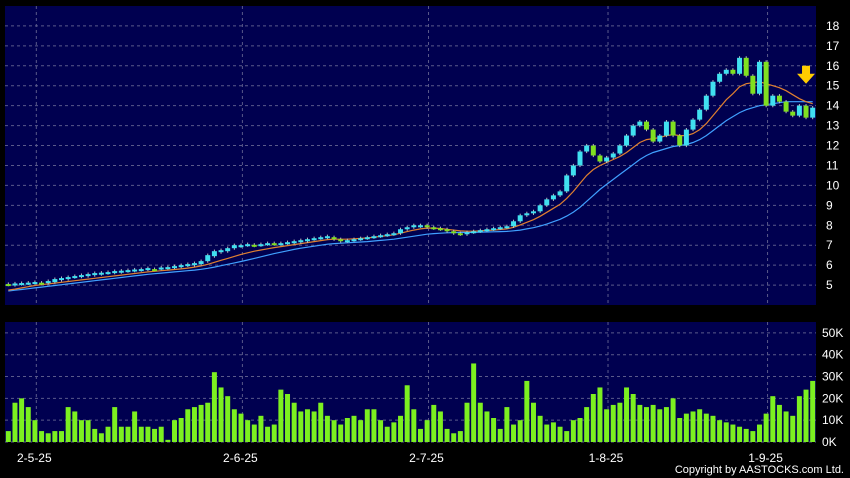 Image resolution: width=850 pixels, height=478 pixels. I want to click on price-tick-label: 8, so click(829, 225).